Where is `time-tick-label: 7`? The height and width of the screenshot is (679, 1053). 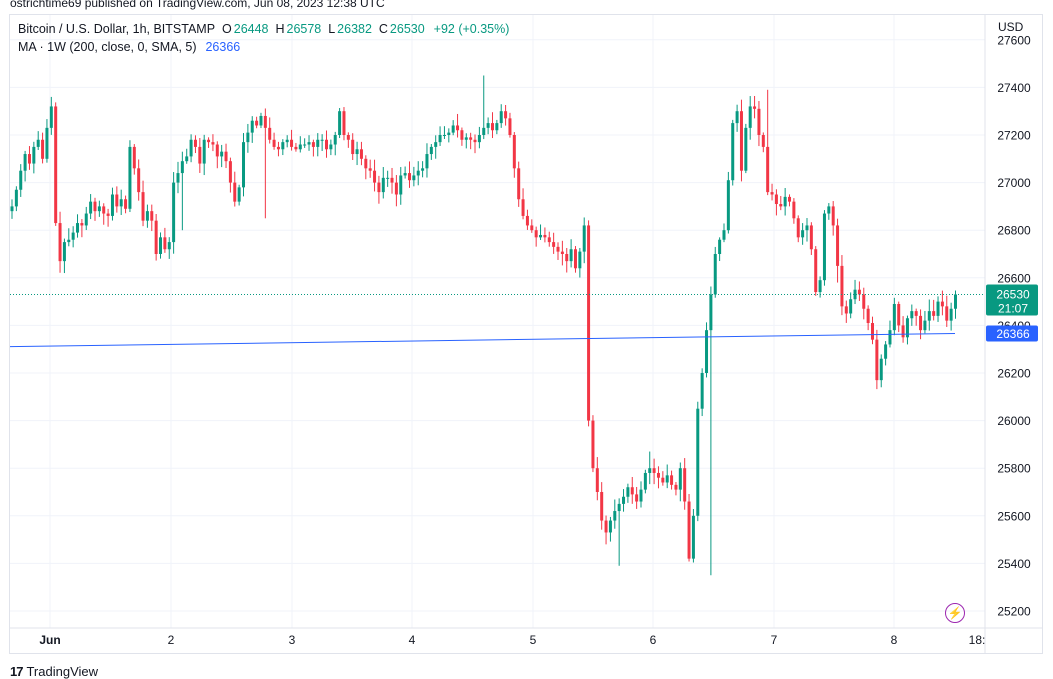
time-tick-label: 7 is located at coordinates (774, 640).